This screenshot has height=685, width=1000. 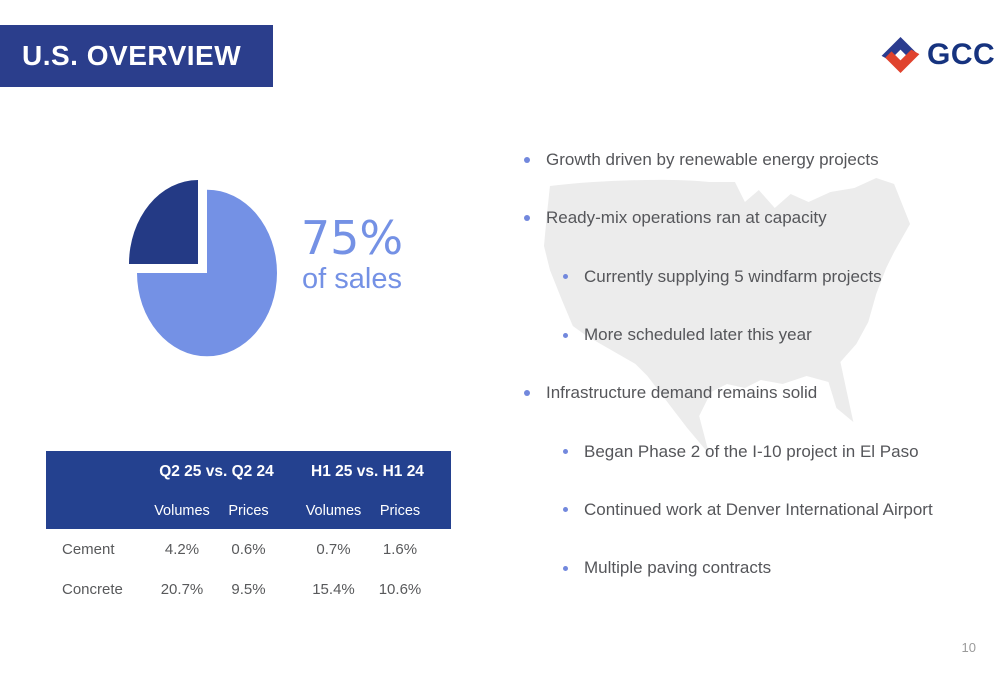 I want to click on bullet-item: Ready-mix operations ran at capacity, so click(x=749, y=218).